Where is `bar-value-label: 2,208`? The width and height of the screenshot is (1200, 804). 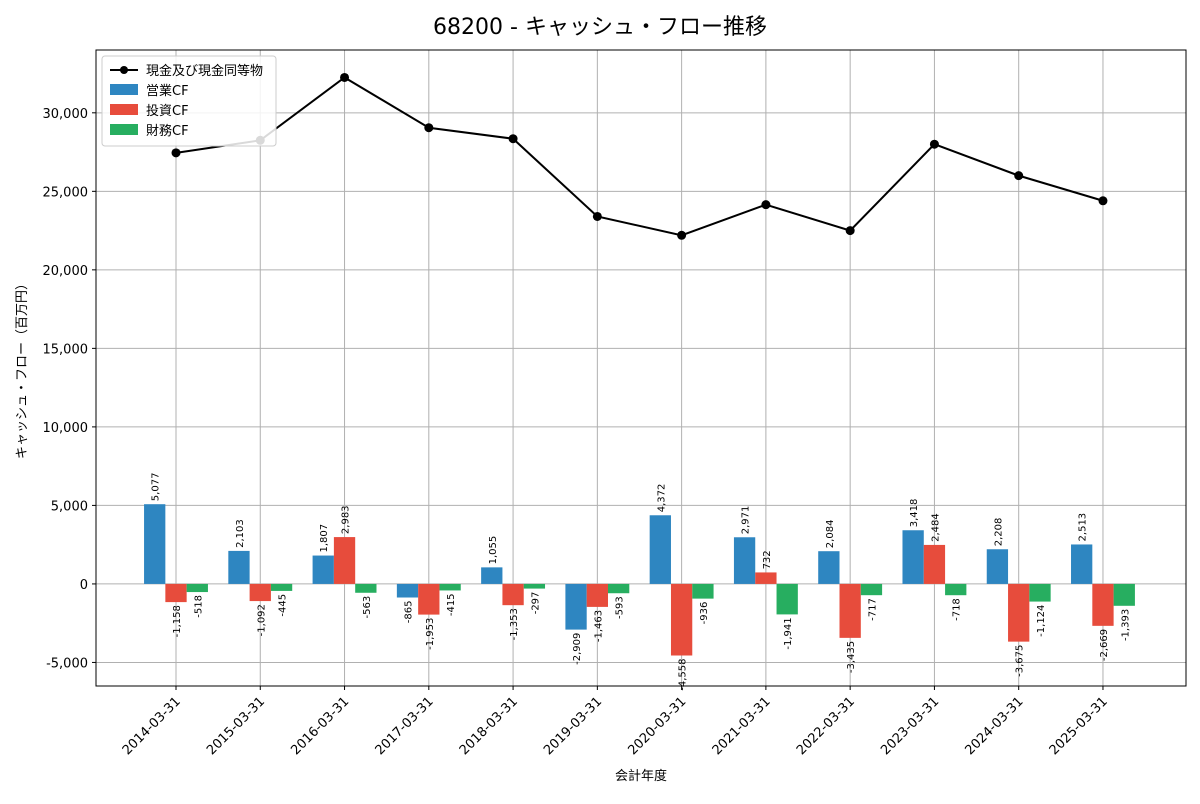
bar-value-label: 2,208 is located at coordinates (998, 532).